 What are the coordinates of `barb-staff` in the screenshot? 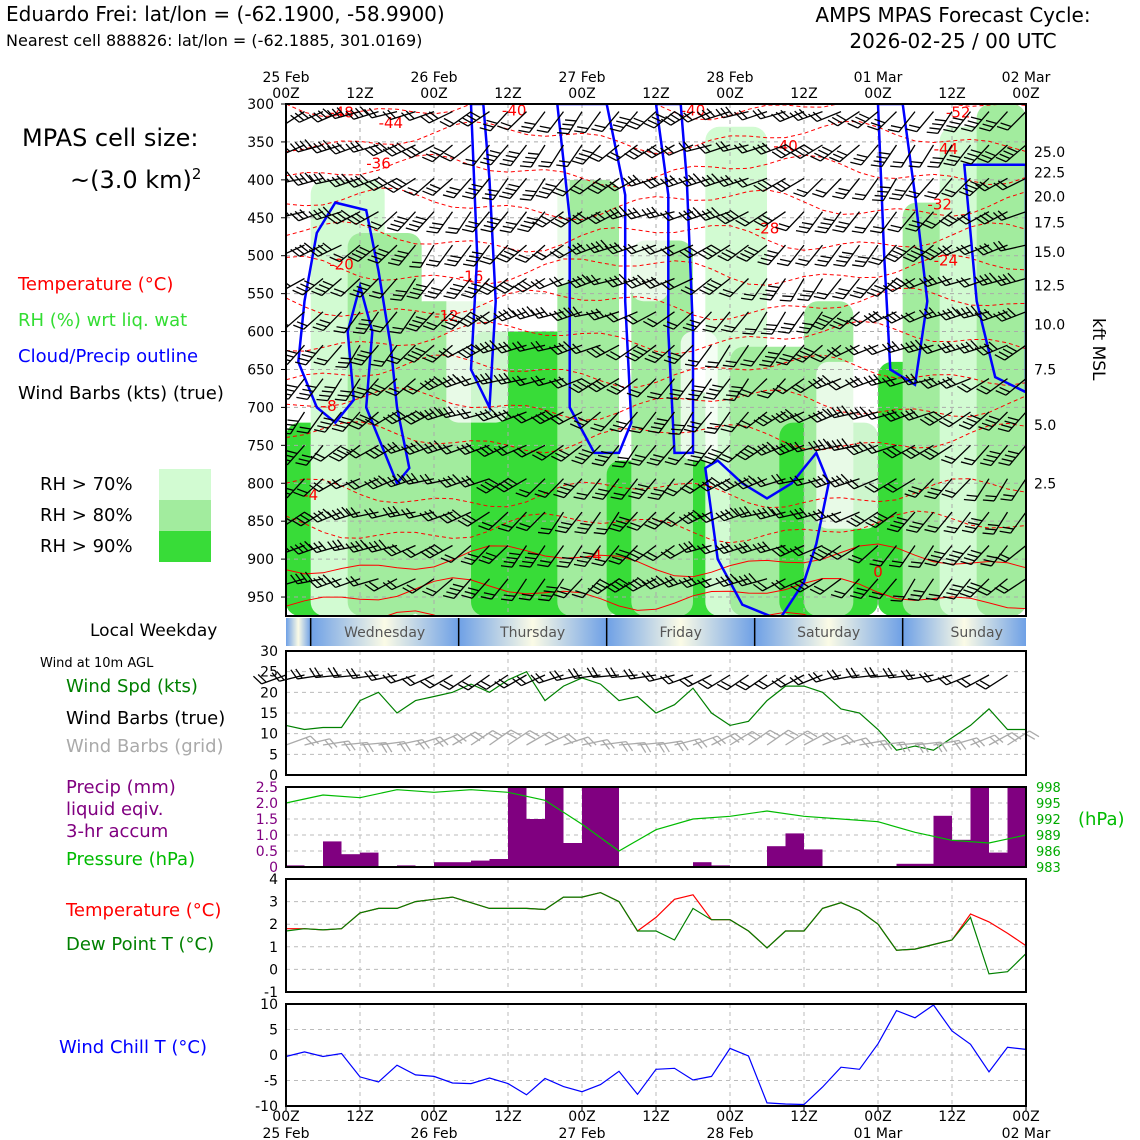 It's located at (286, 119).